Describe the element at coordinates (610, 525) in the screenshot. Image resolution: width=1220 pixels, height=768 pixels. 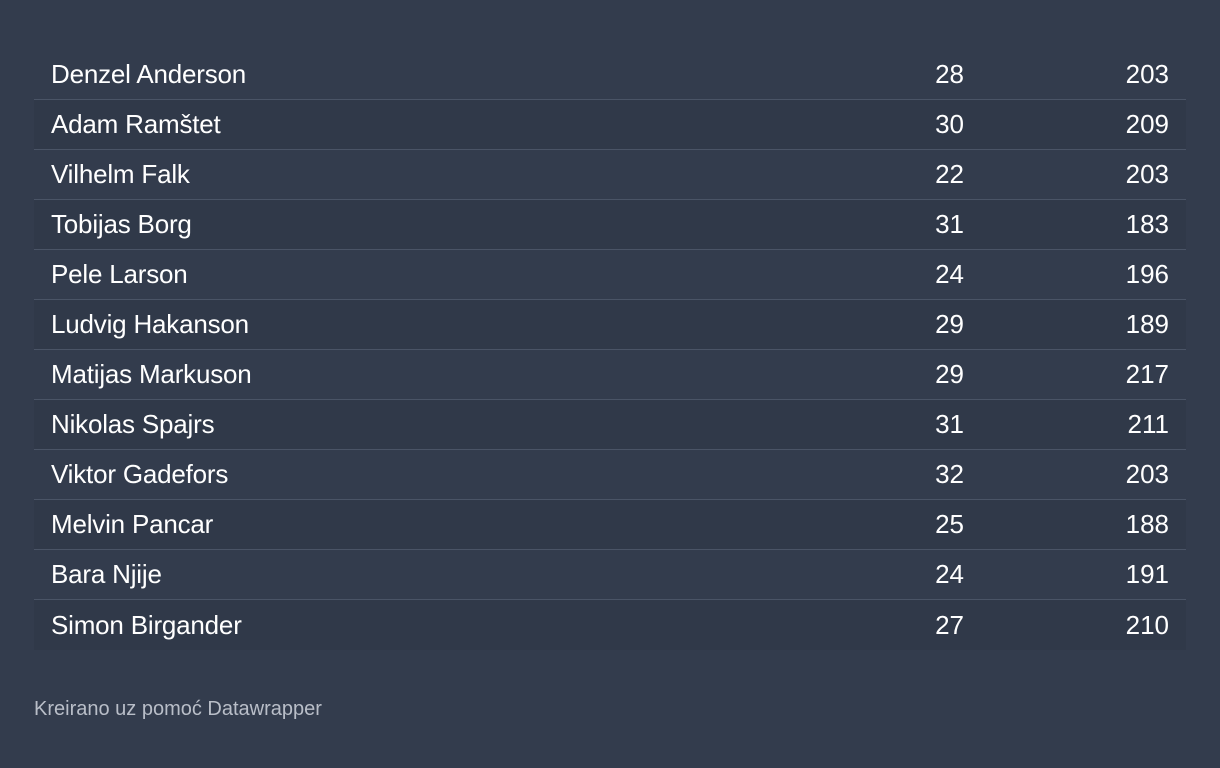
I see `table-row: Melvin Pancar 25 188` at that location.